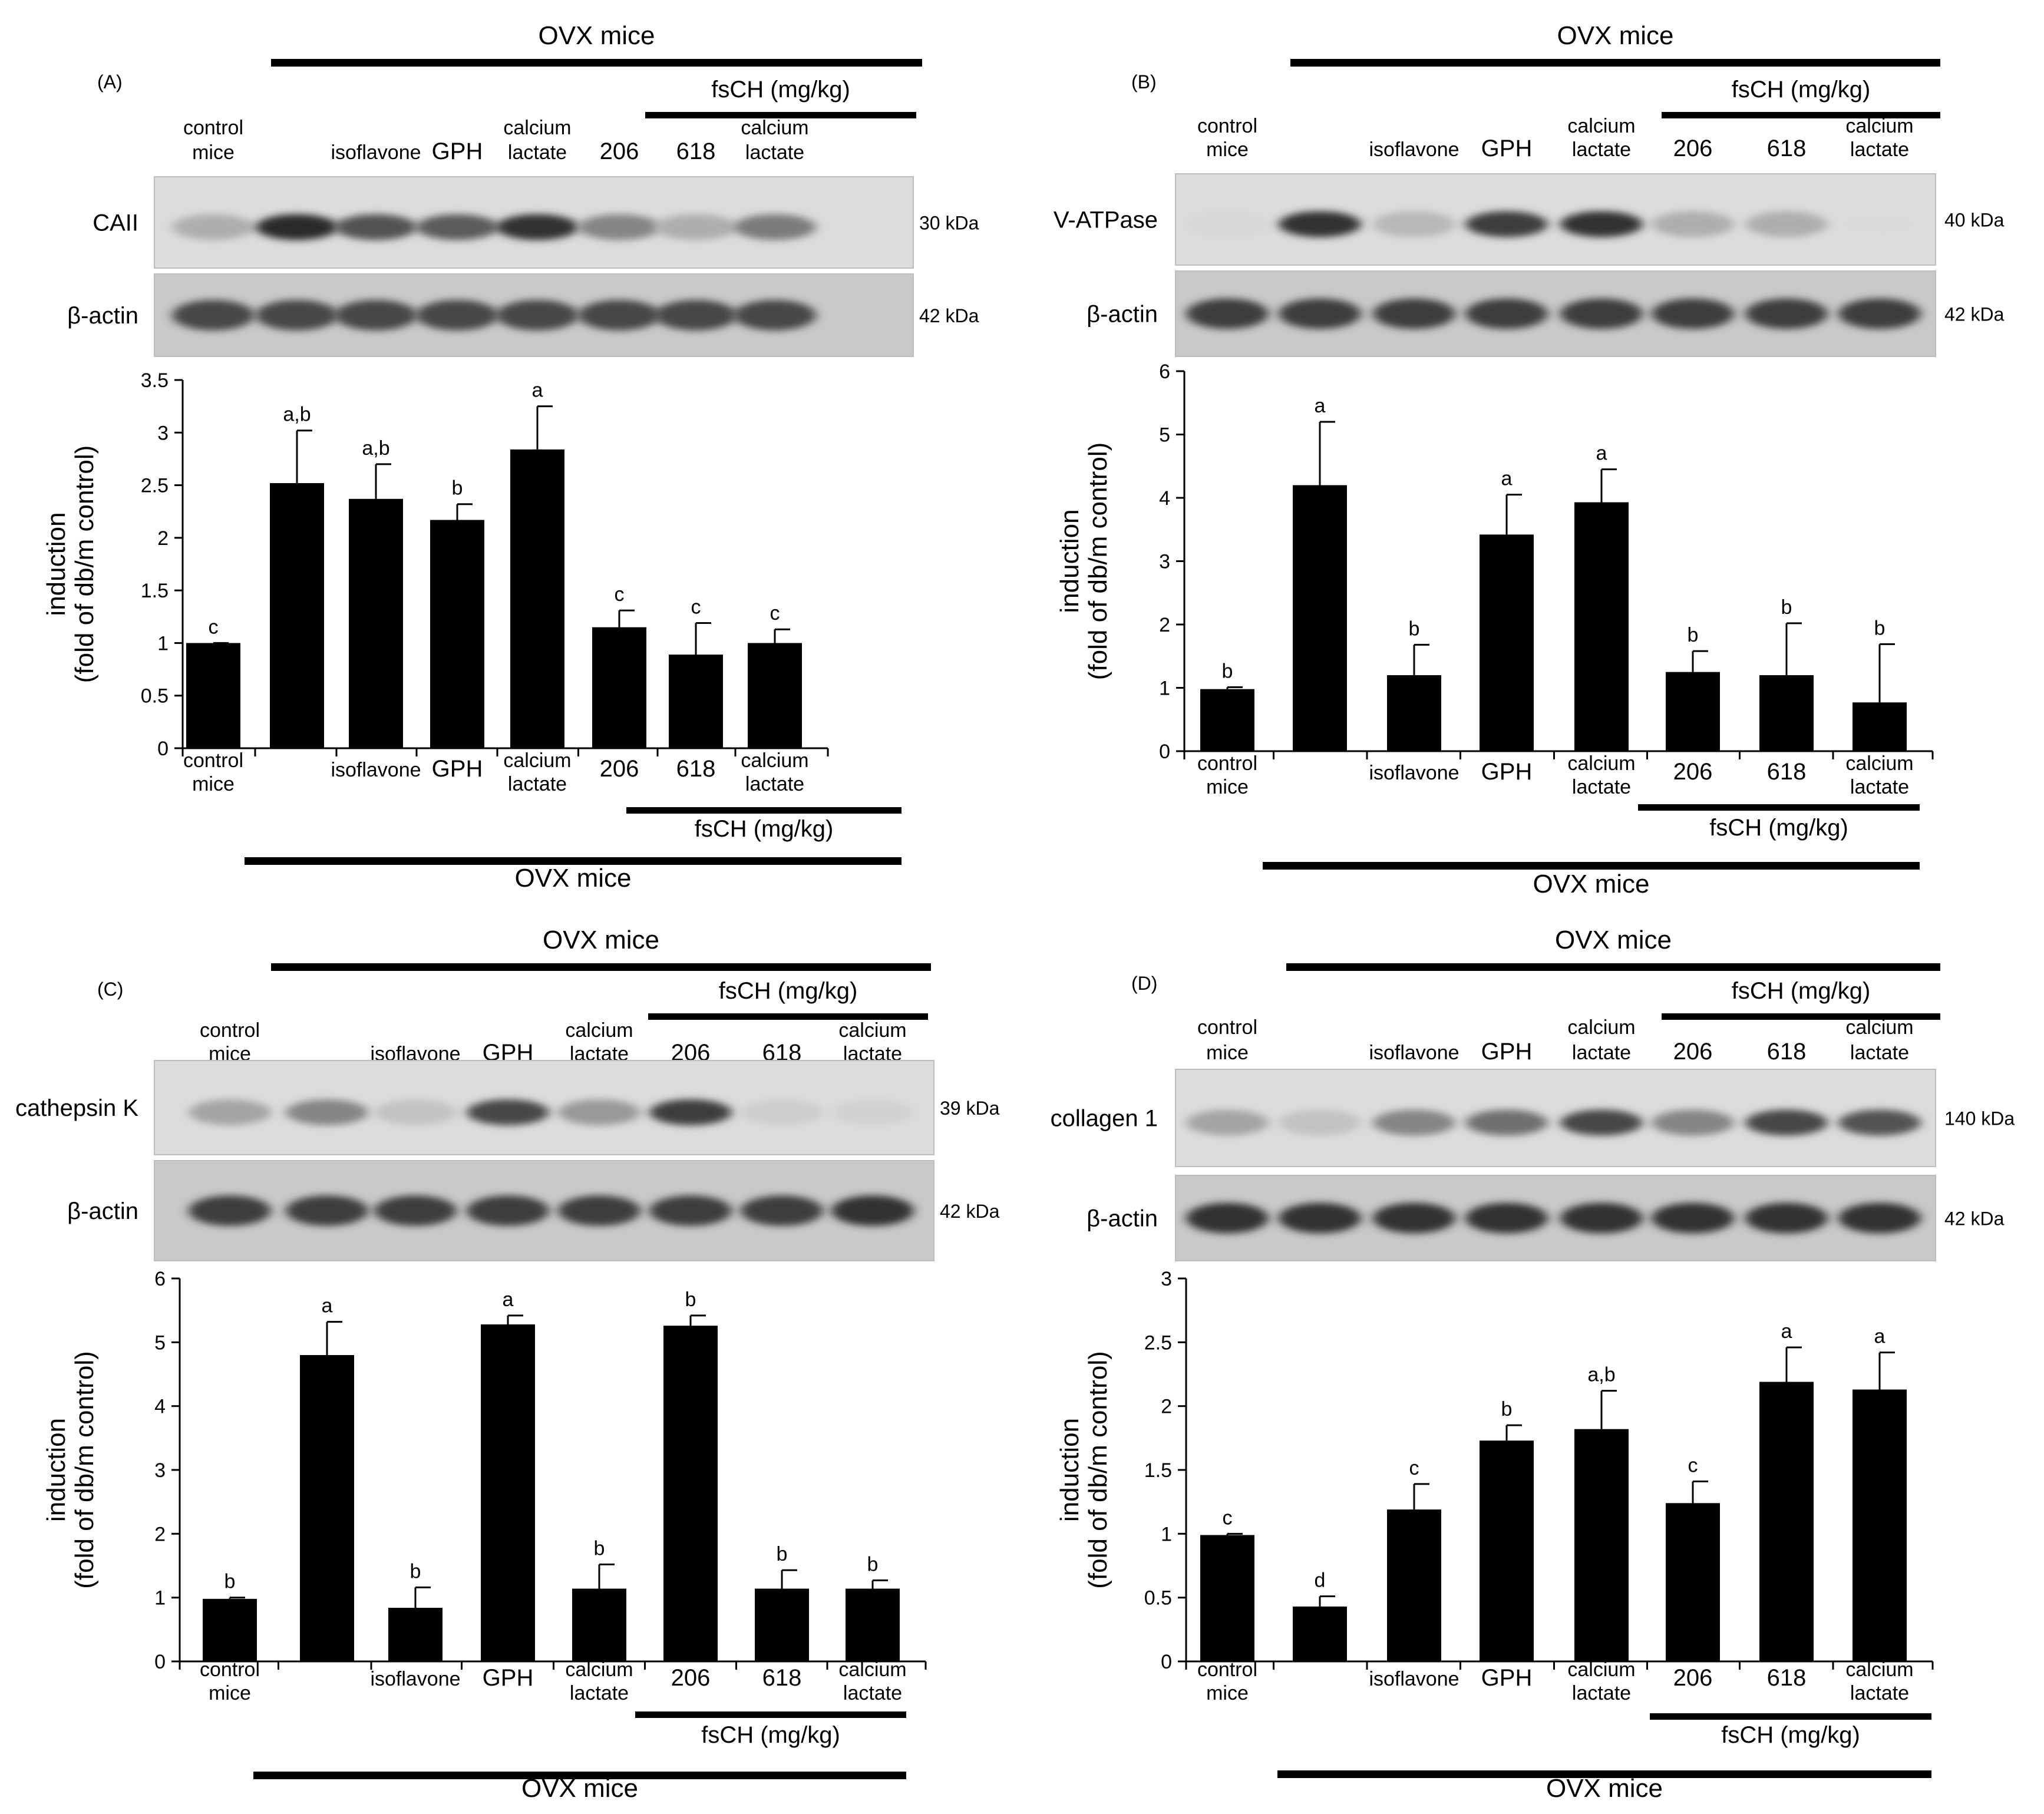  Describe the element at coordinates (770, 1735) in the screenshot. I see `subgroup-label-bottom: fsCH (mg/kg)` at that location.